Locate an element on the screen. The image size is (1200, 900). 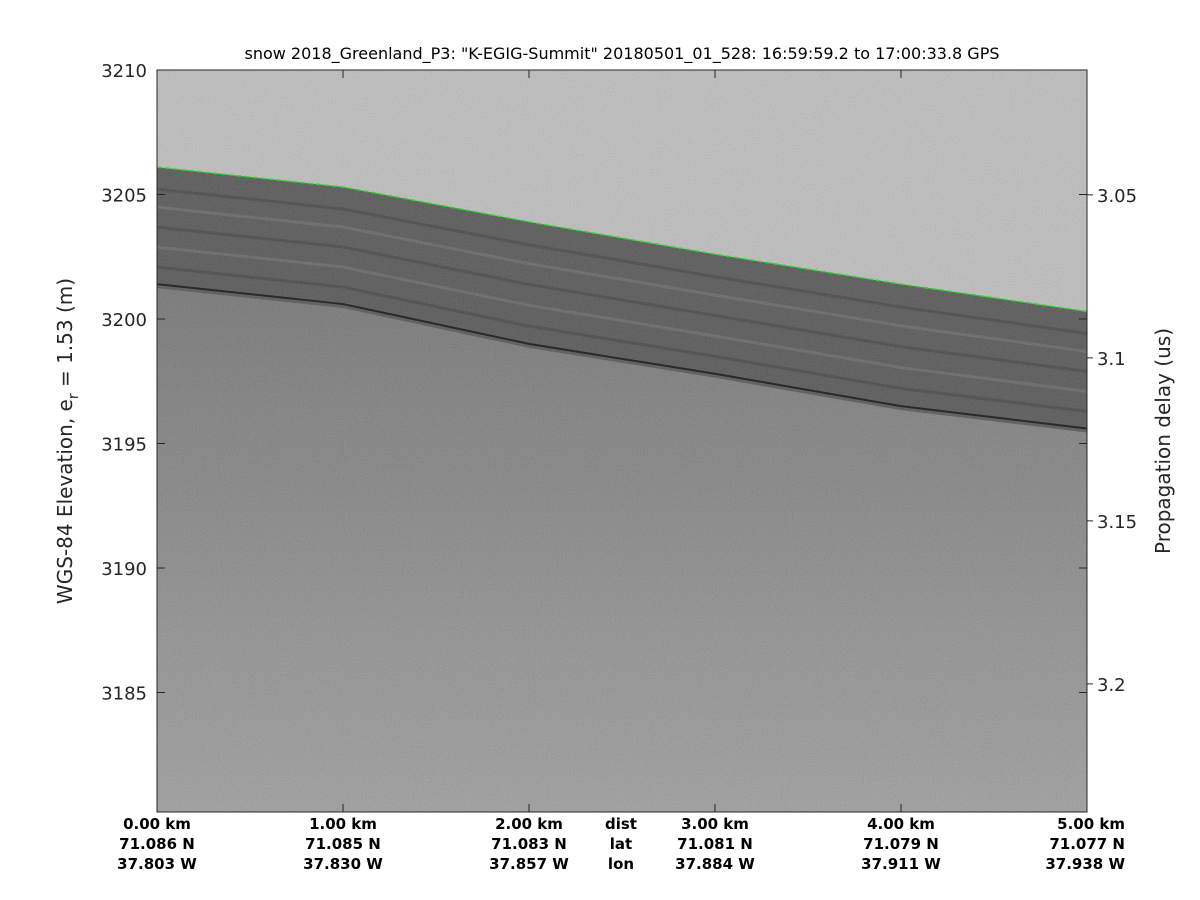
dist-row-label: dist is located at coordinates (621, 824).